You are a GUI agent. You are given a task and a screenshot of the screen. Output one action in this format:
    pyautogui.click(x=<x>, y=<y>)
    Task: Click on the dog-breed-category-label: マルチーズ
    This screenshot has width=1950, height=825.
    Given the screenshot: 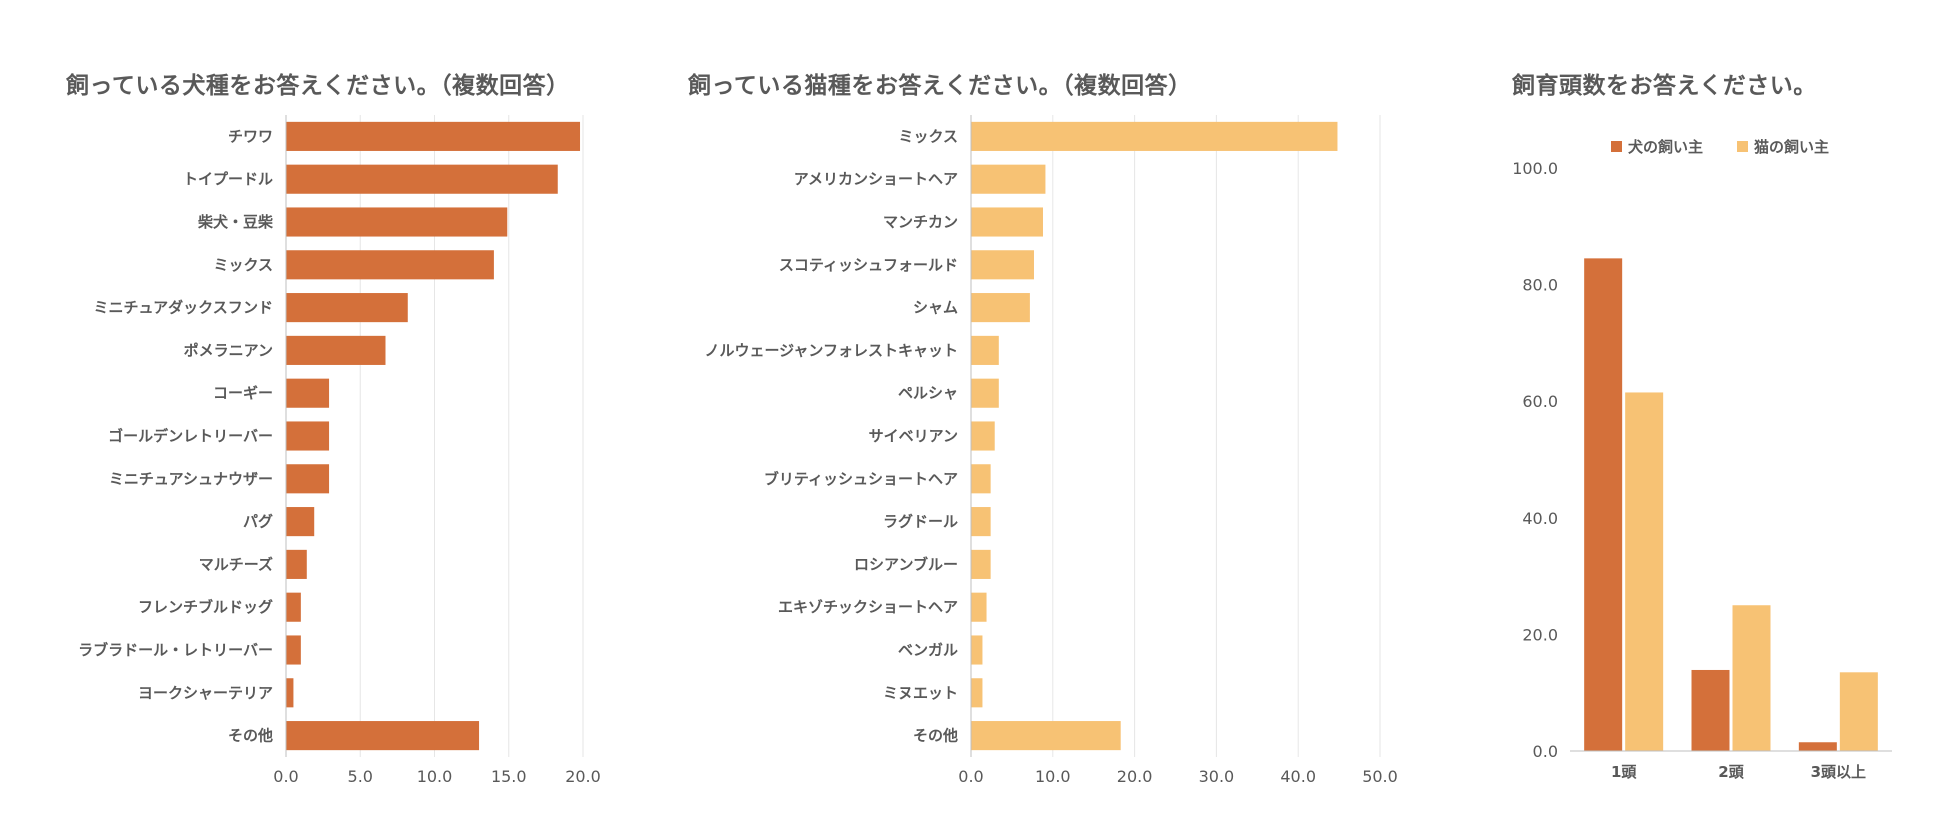 What is the action you would take?
    pyautogui.click(x=236, y=564)
    